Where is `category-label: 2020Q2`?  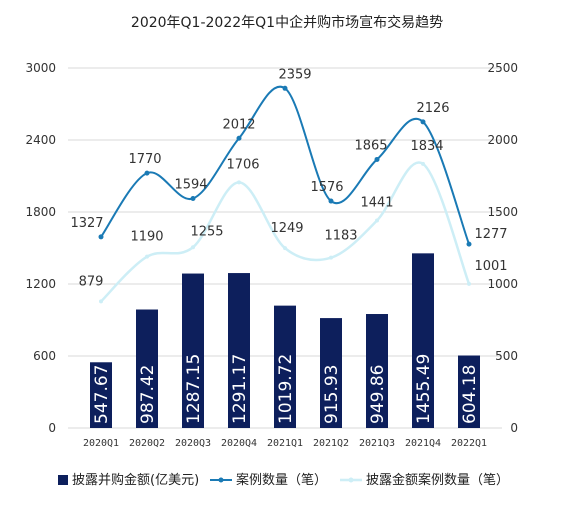
category-label: 2020Q2 is located at coordinates (147, 443).